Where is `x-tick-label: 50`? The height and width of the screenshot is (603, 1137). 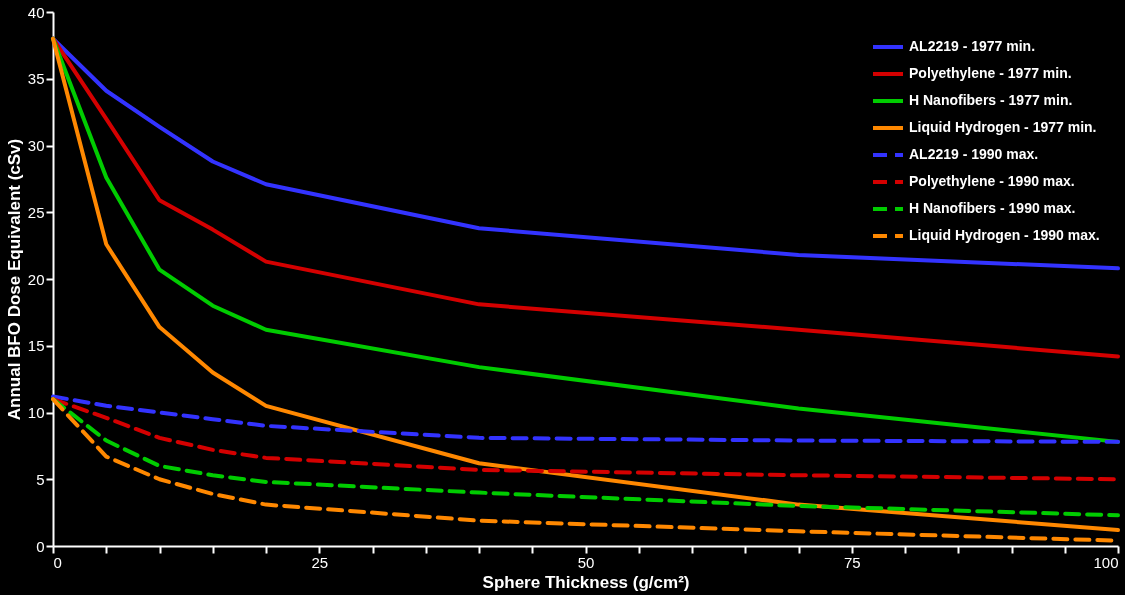 x-tick-label: 50 is located at coordinates (586, 562).